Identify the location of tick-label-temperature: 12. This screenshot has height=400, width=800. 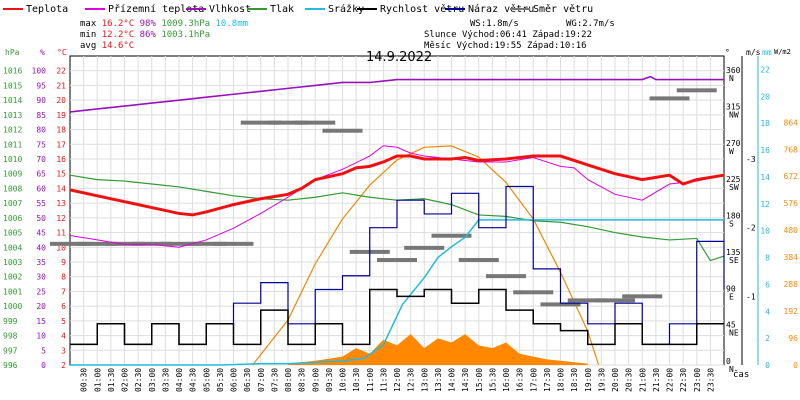
(61, 218).